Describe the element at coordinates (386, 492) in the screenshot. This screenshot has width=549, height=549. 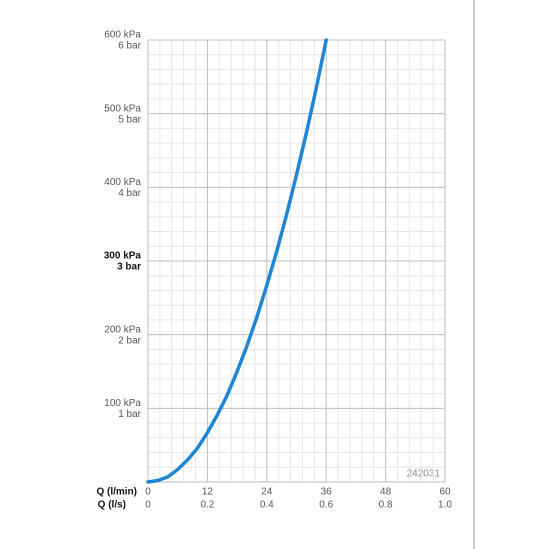
I see `x-tick-label: 48` at that location.